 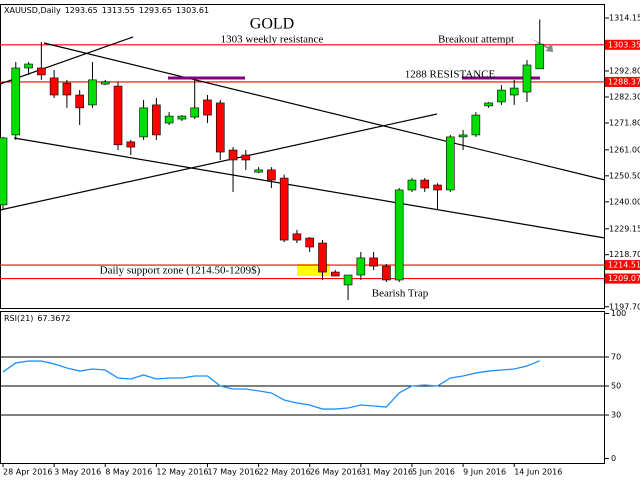 What do you see at coordinates (624, 149) in the screenshot?
I see `y-tick-label: 1261.00` at bounding box center [624, 149].